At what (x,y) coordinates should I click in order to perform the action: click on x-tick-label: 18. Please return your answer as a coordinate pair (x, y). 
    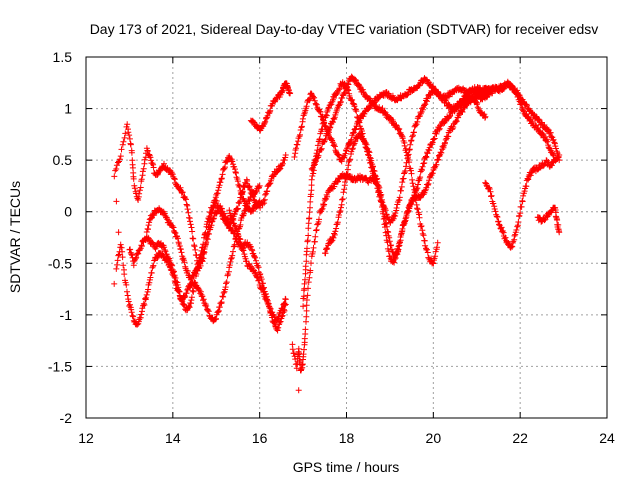
    Looking at the image, I should click on (347, 438).